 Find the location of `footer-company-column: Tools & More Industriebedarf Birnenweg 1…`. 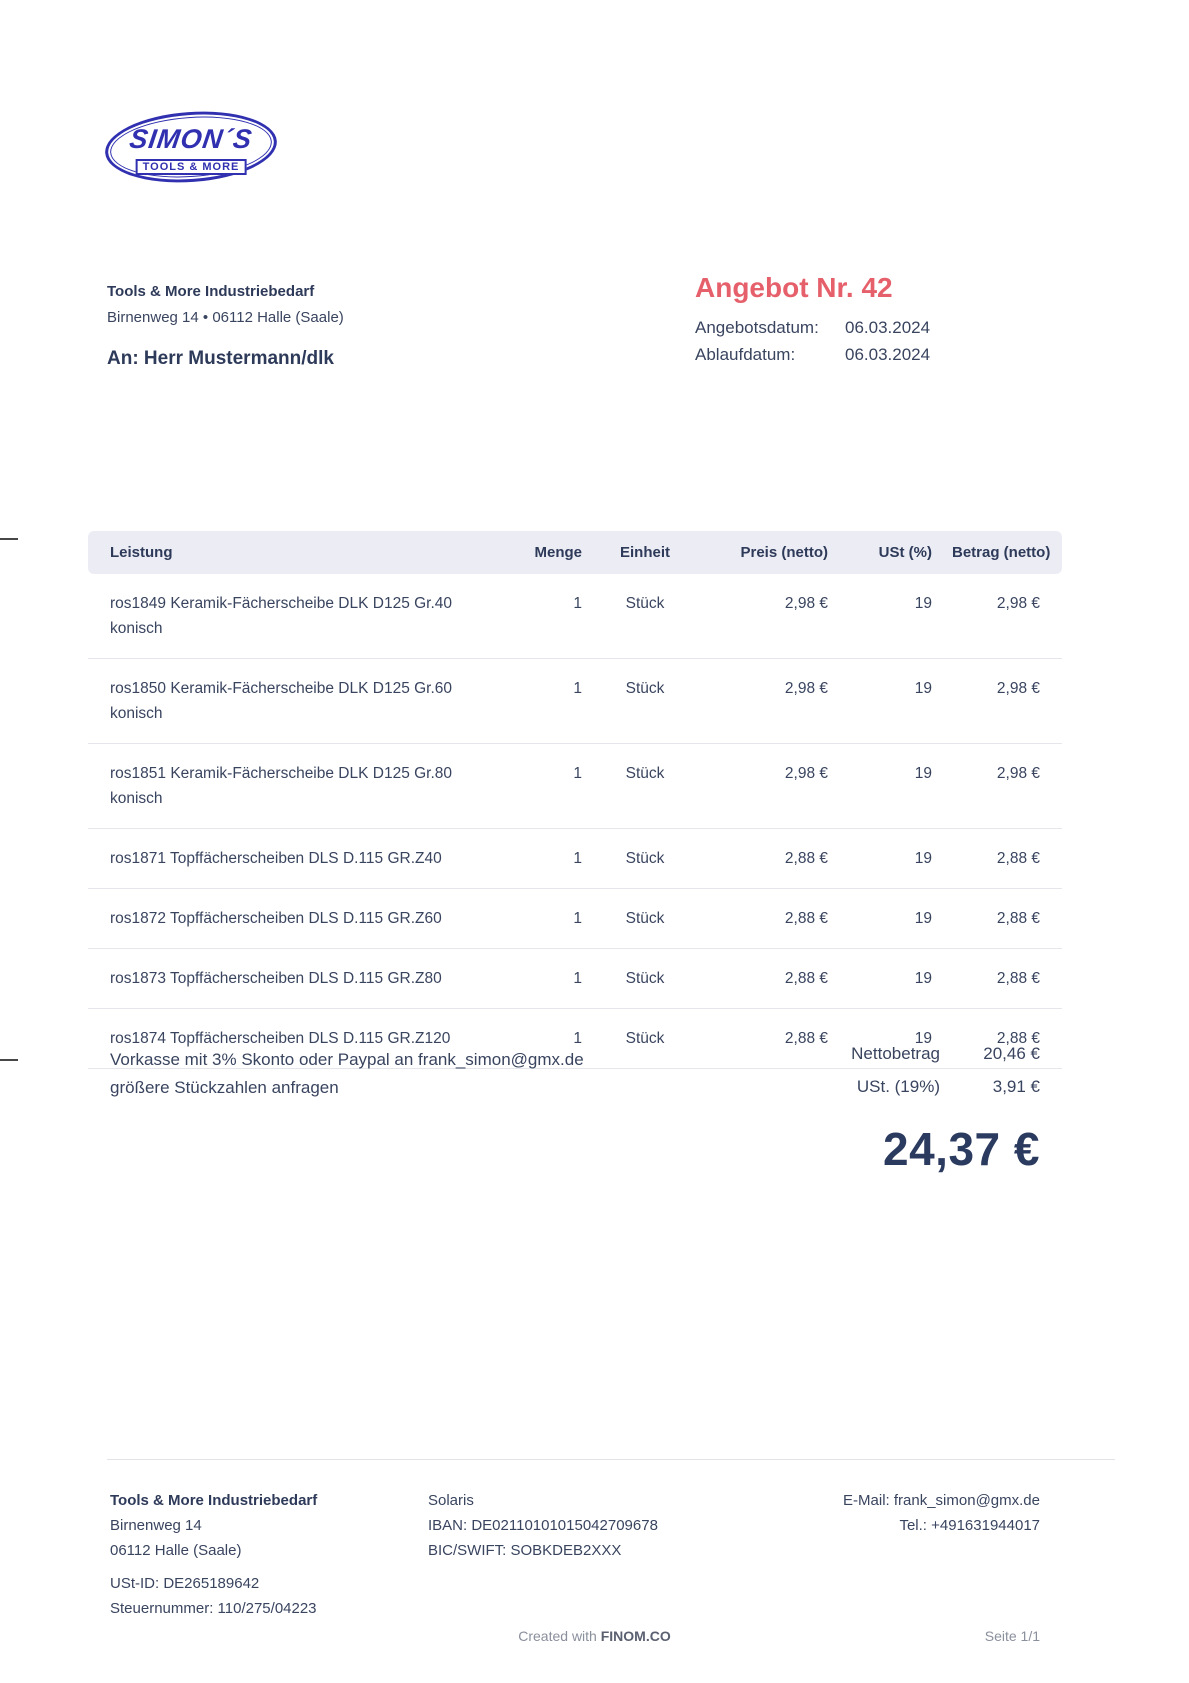

footer-company-column: Tools & More Industriebedarf Birnenweg 1… is located at coordinates (213, 1554).